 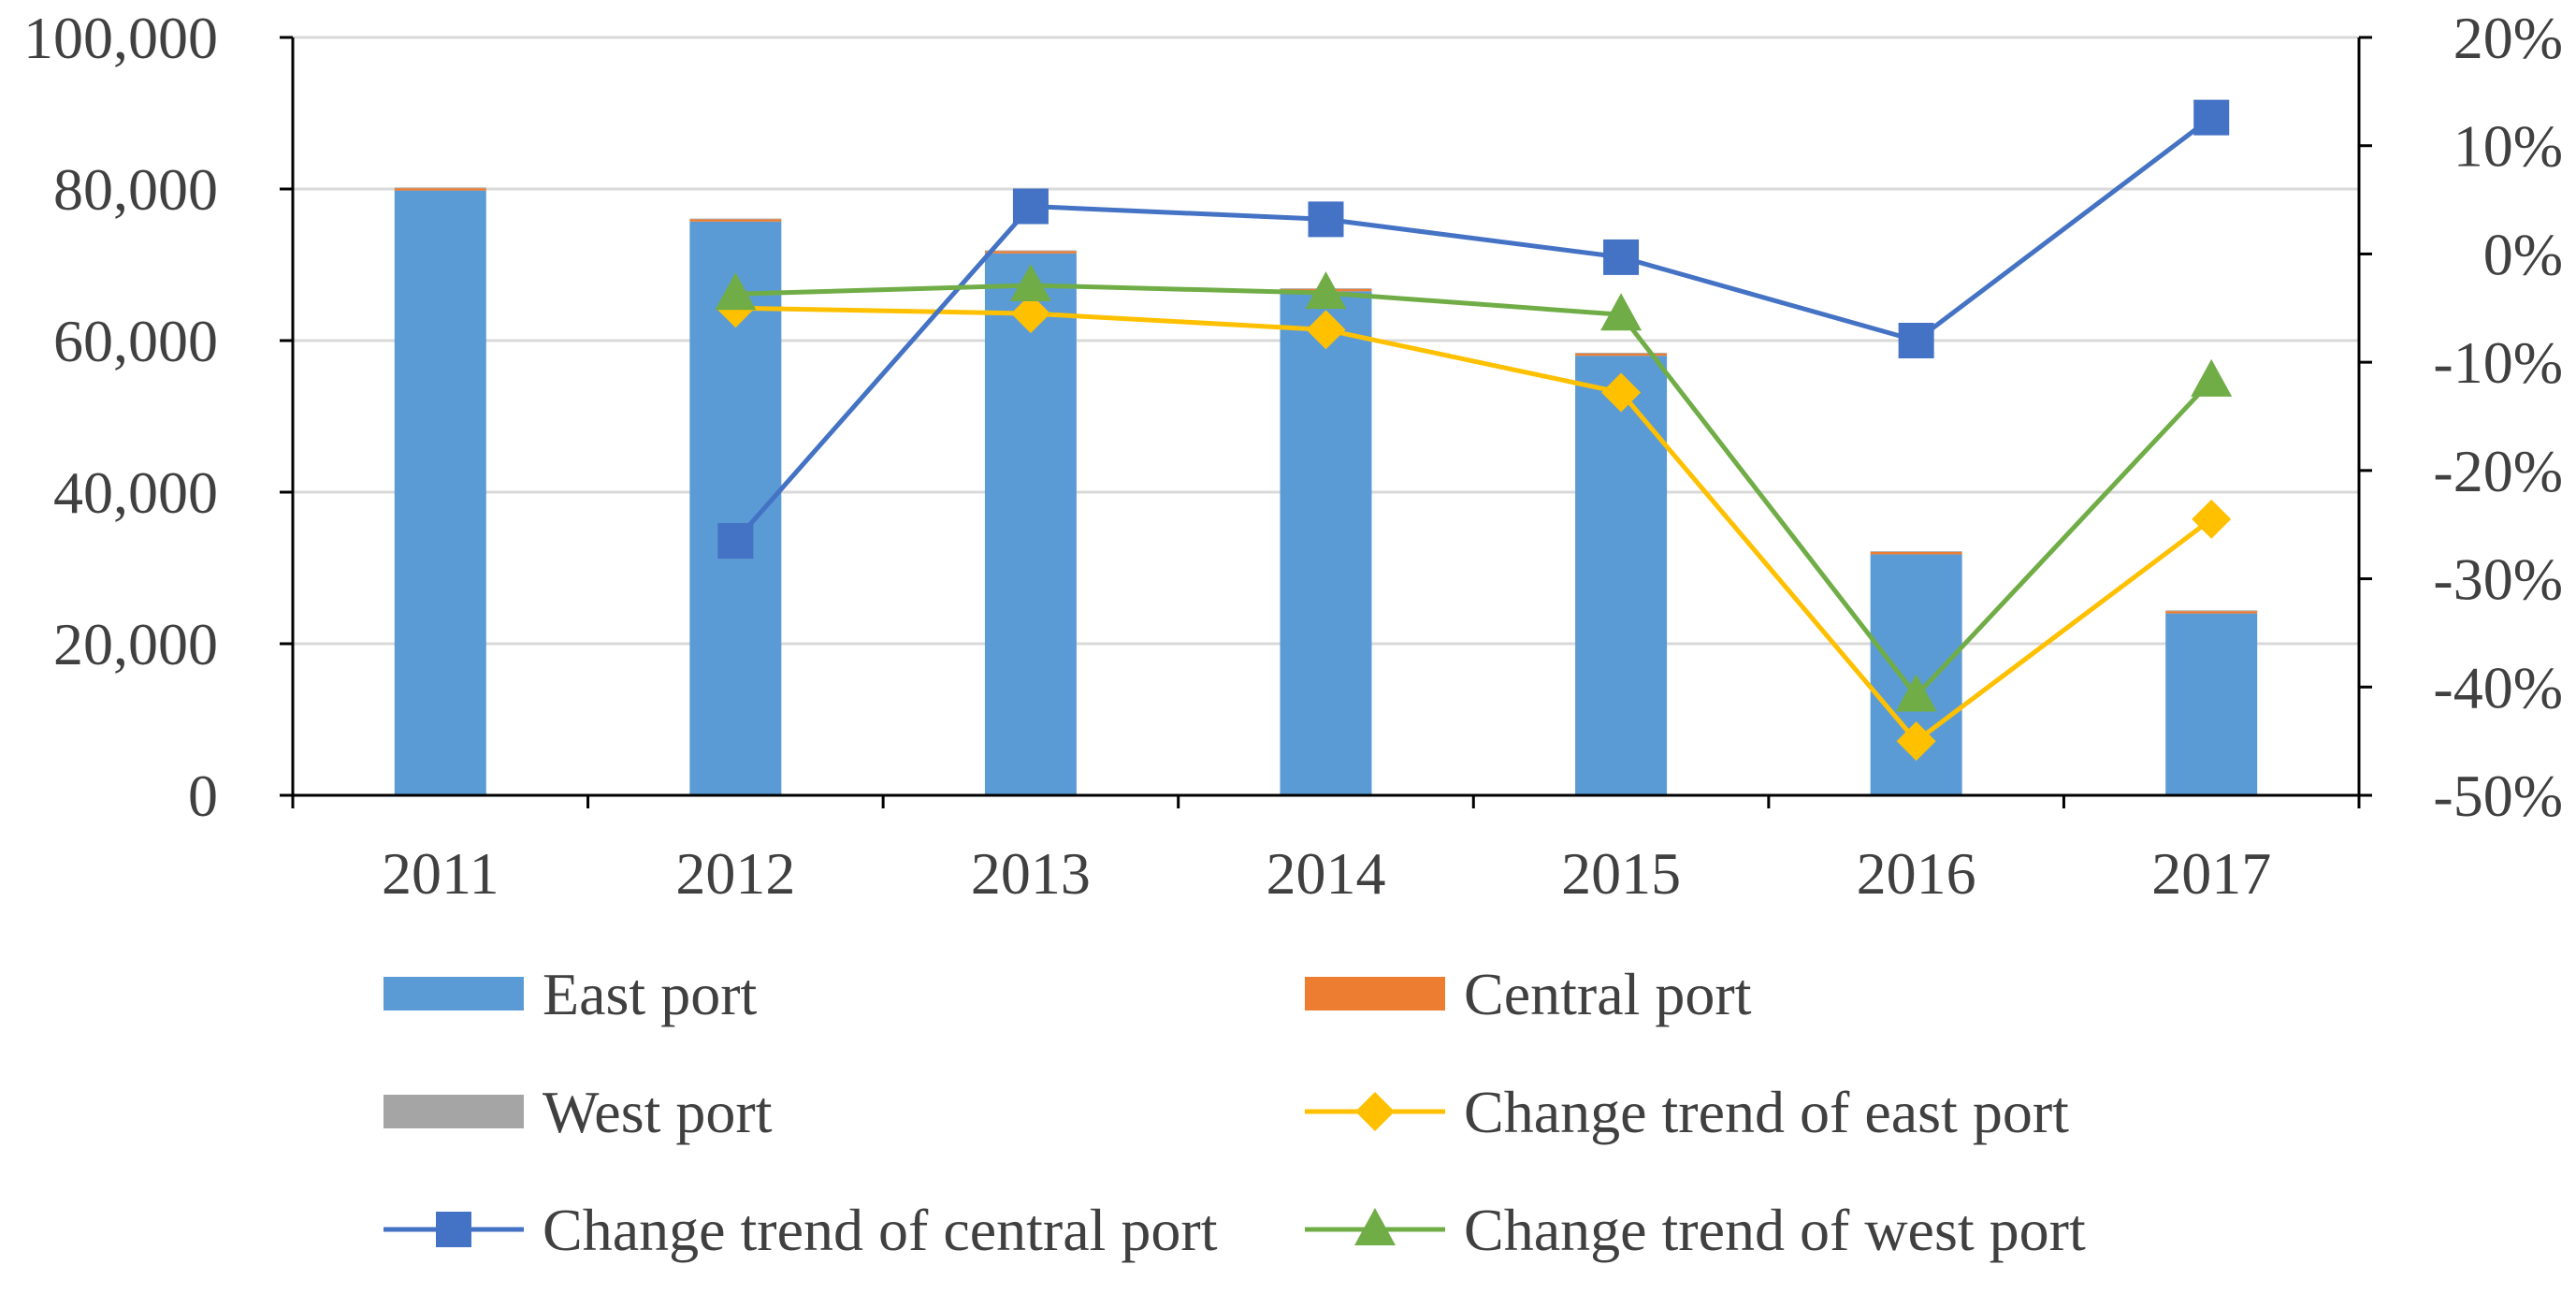 What do you see at coordinates (1326, 543) in the screenshot?
I see `bar-east-port-2014` at bounding box center [1326, 543].